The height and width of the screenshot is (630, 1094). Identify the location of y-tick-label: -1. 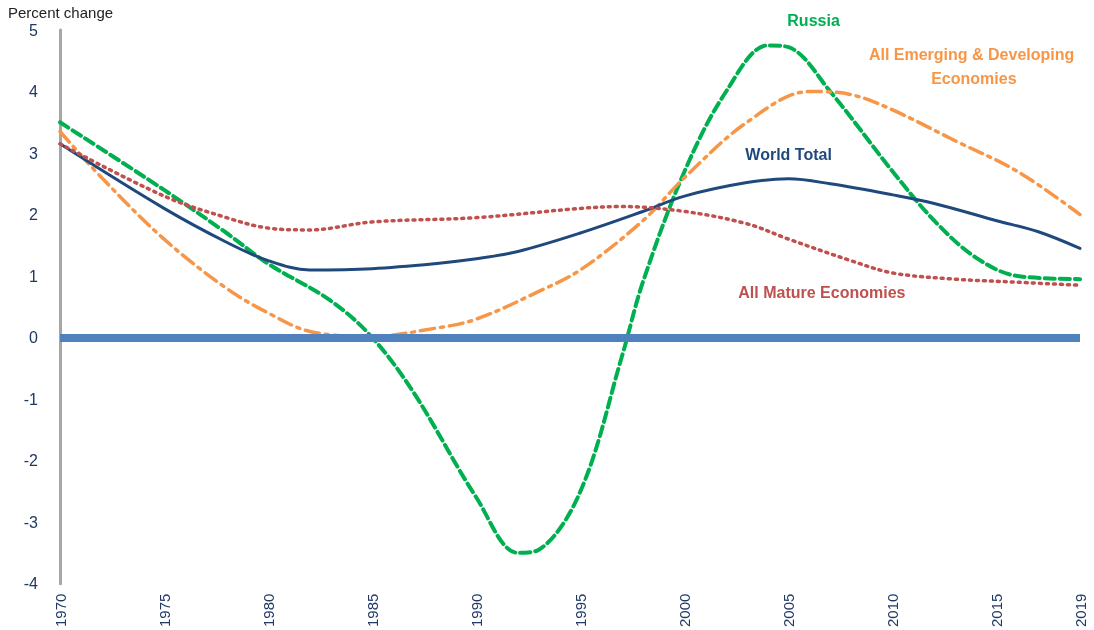
(31, 399).